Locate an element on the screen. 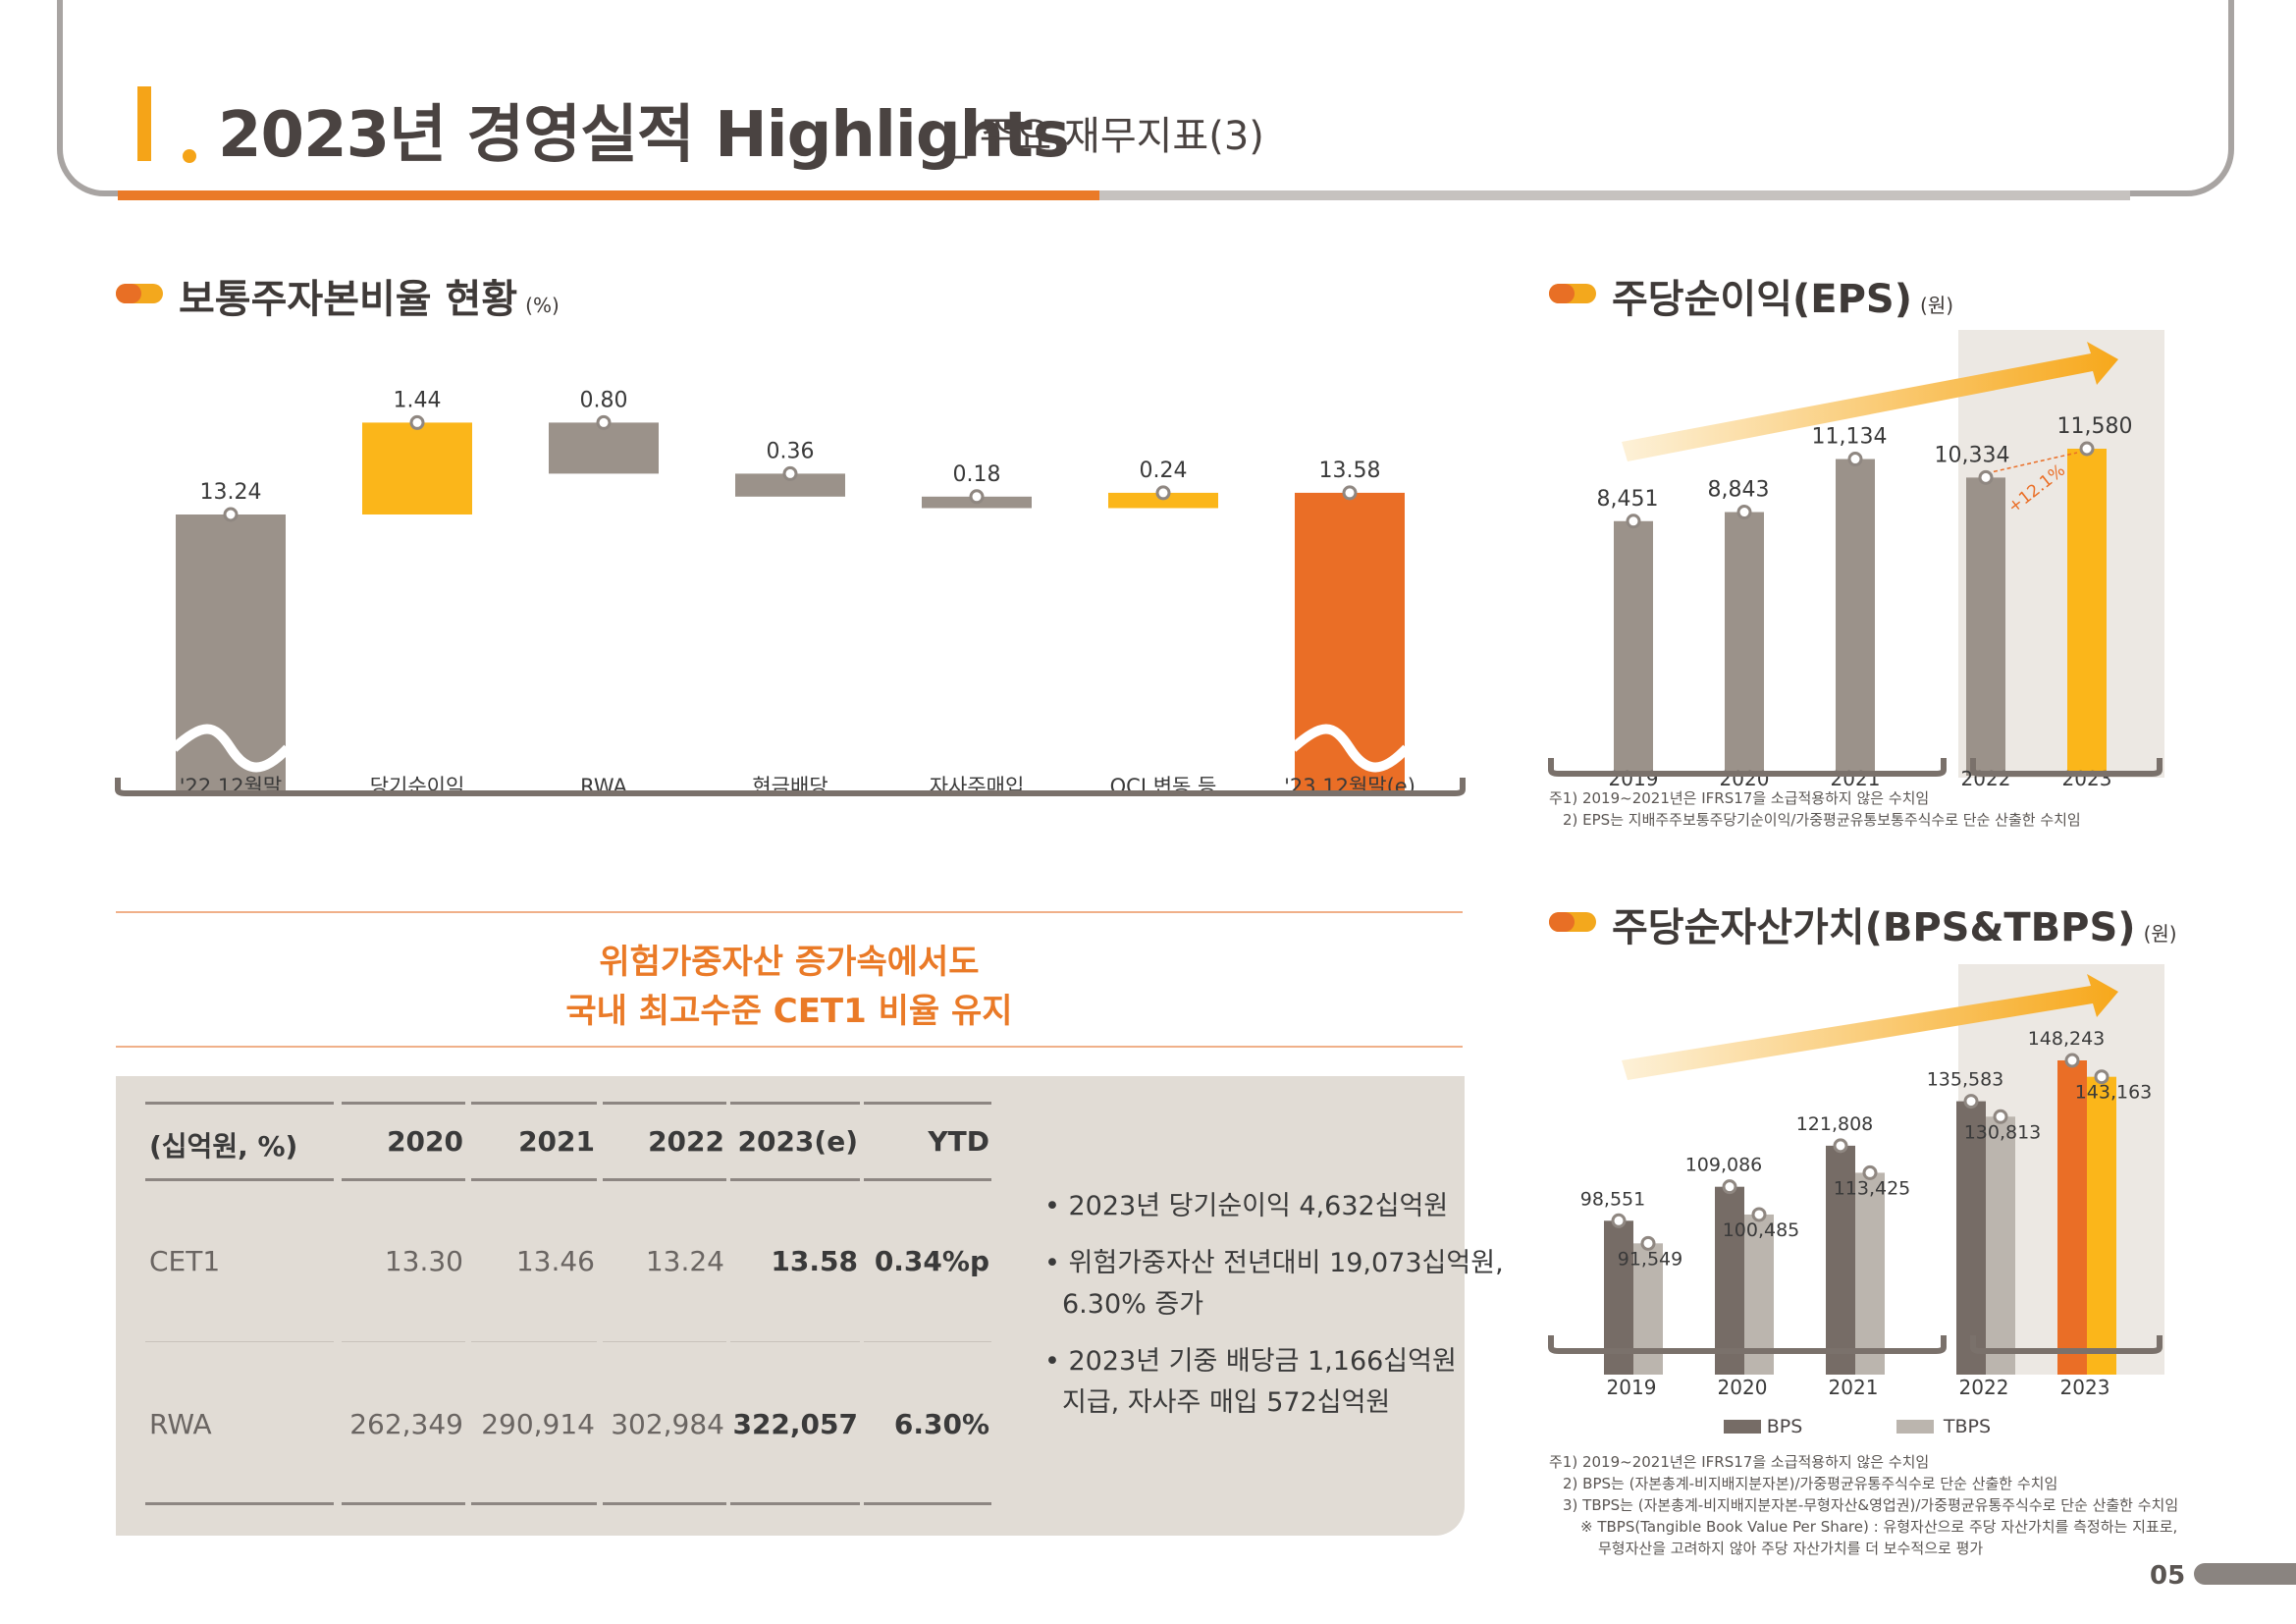 The image size is (2296, 1624). bullet-rwa-cont: 6.30% 증가 is located at coordinates (1133, 1304).